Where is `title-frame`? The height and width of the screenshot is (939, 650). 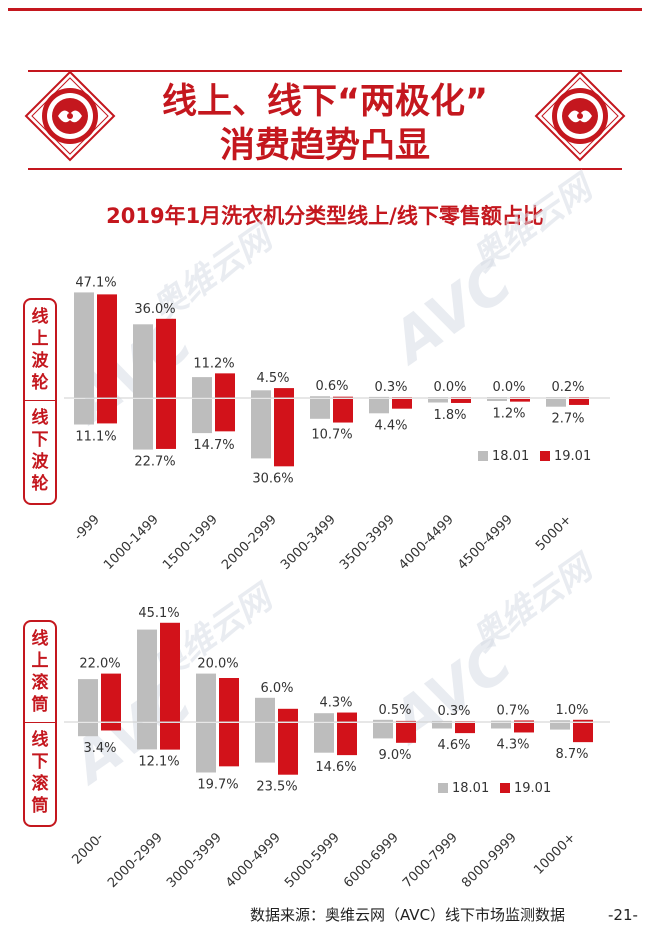 title-frame is located at coordinates (325, 120).